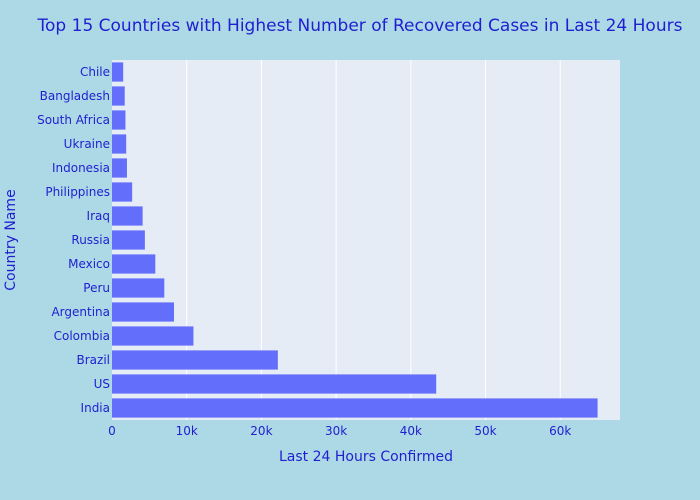  I want to click on y-axis-title: Country Name, so click(11, 239).